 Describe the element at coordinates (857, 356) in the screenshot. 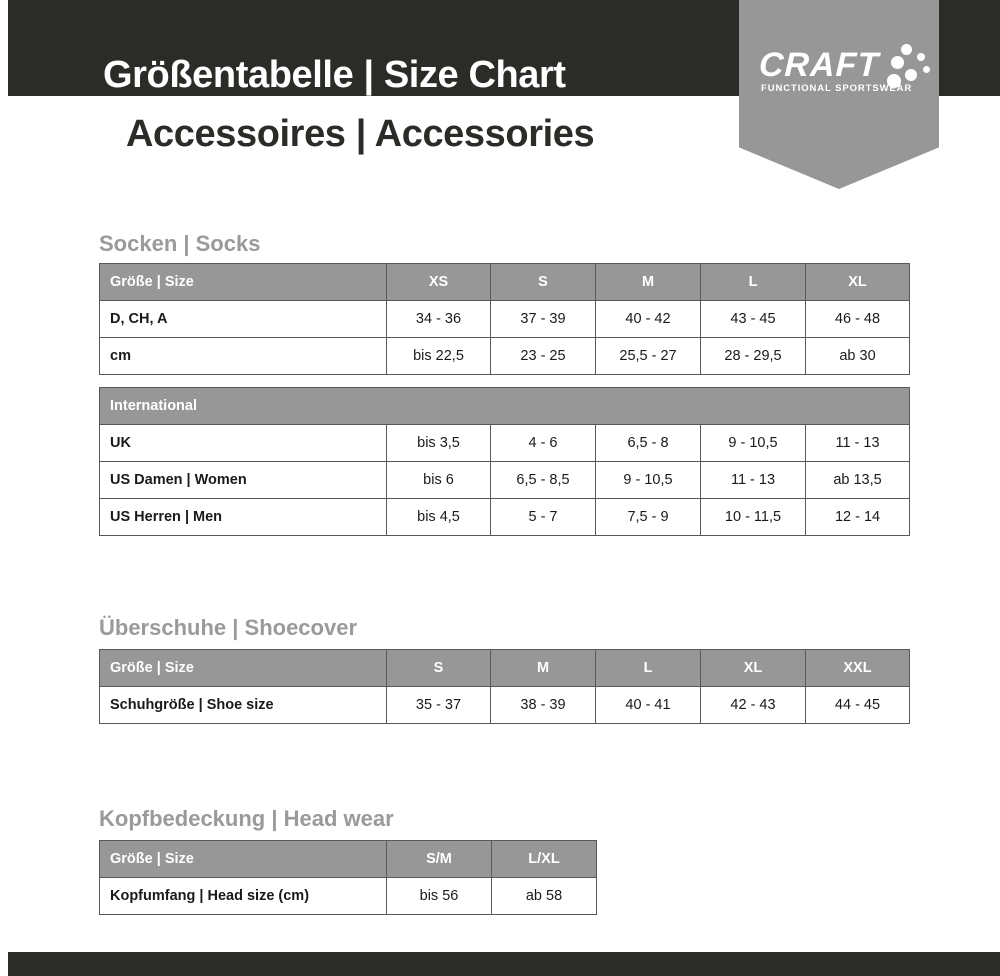

I see `cell-value: ab 30` at that location.